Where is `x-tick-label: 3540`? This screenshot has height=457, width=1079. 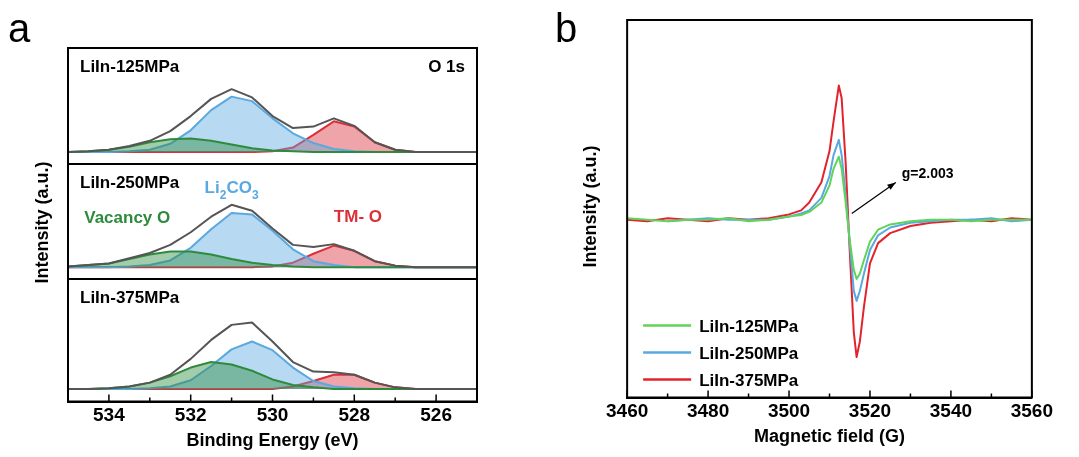
x-tick-label: 3540 is located at coordinates (951, 411).